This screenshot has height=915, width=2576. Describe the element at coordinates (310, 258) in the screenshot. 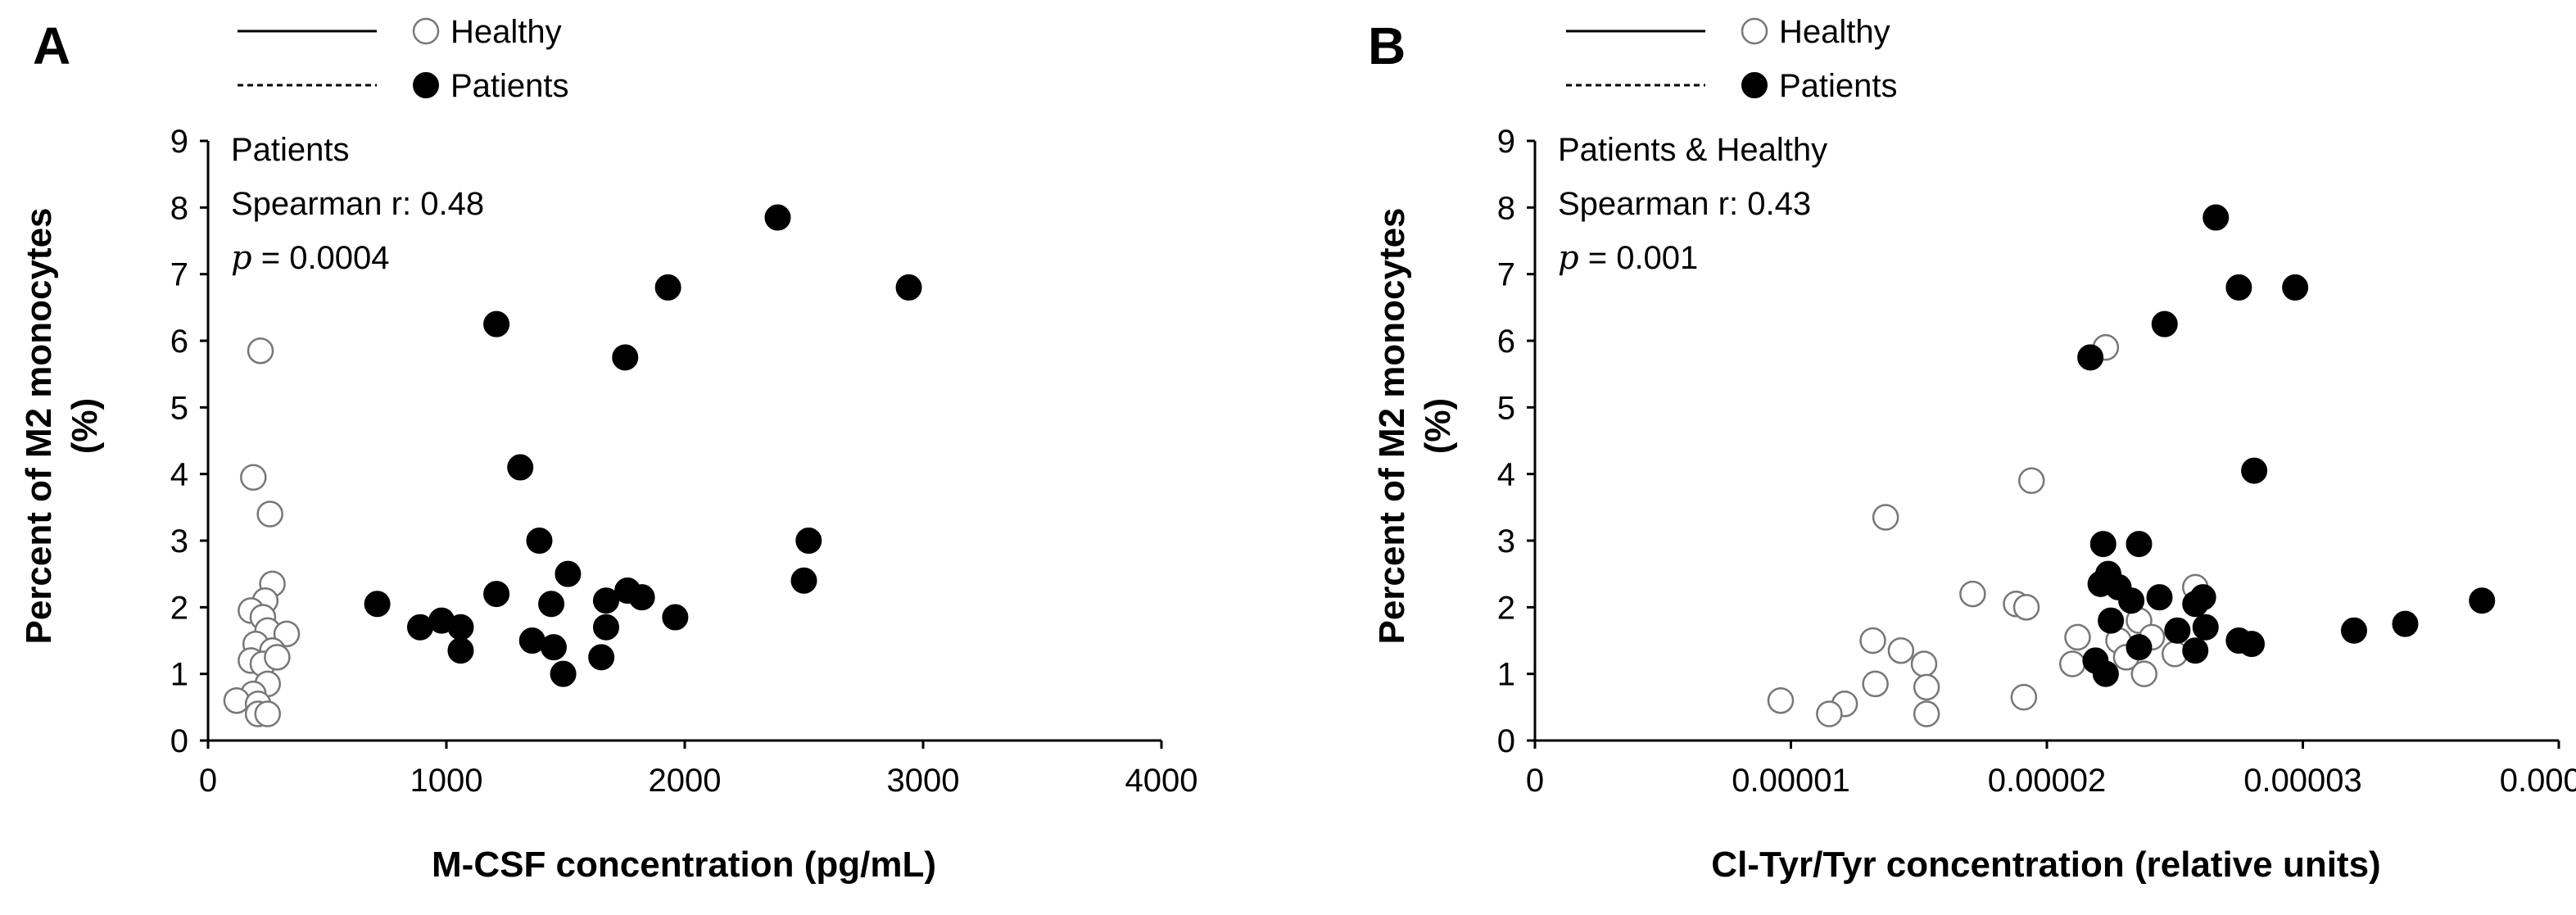

I see `stats-p-value: p = 0.0004` at that location.